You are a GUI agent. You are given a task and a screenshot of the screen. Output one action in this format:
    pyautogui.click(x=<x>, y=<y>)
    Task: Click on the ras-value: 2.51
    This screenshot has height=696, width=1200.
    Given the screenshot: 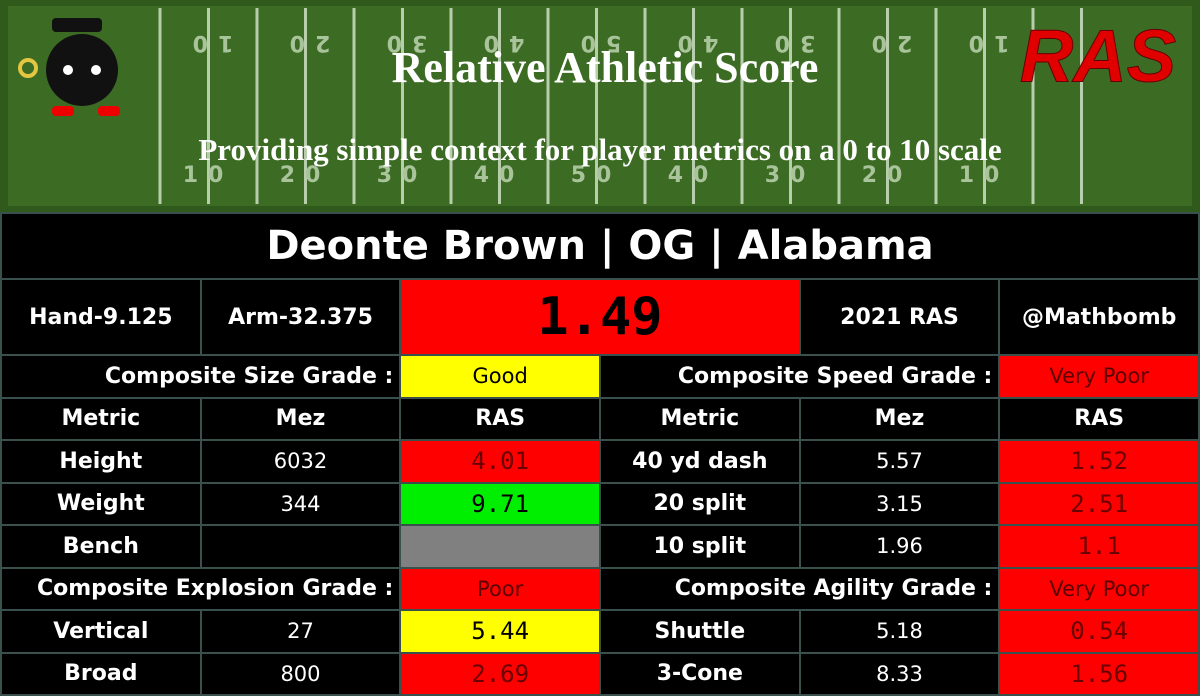 What is the action you would take?
    pyautogui.click(x=1099, y=503)
    